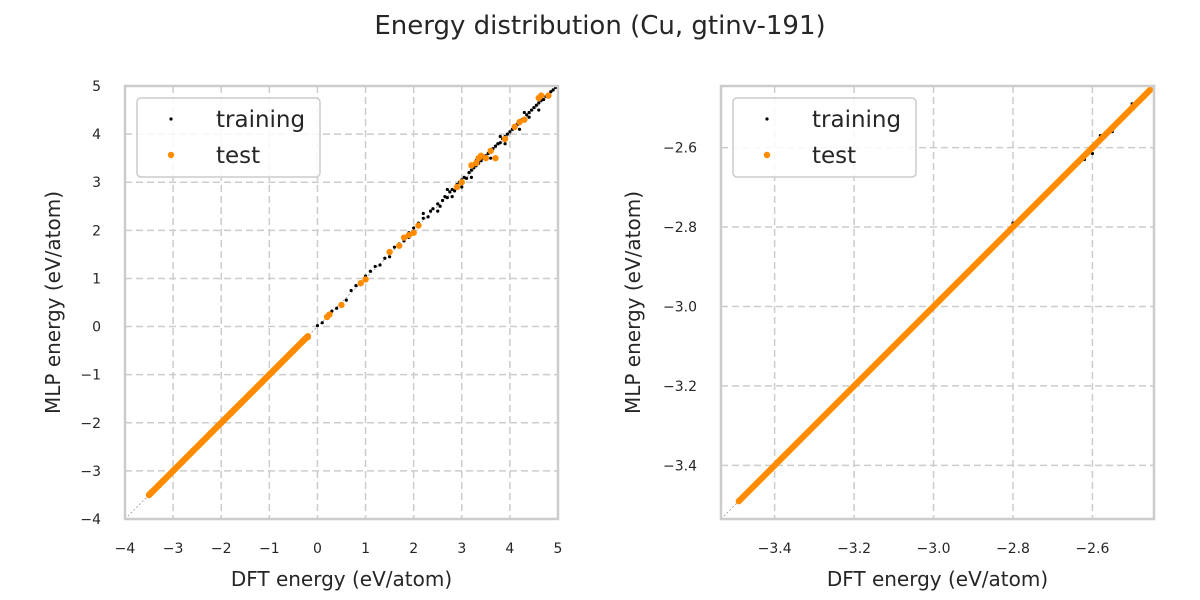 The height and width of the screenshot is (600, 1200). I want to click on legend-label: test, so click(238, 156).